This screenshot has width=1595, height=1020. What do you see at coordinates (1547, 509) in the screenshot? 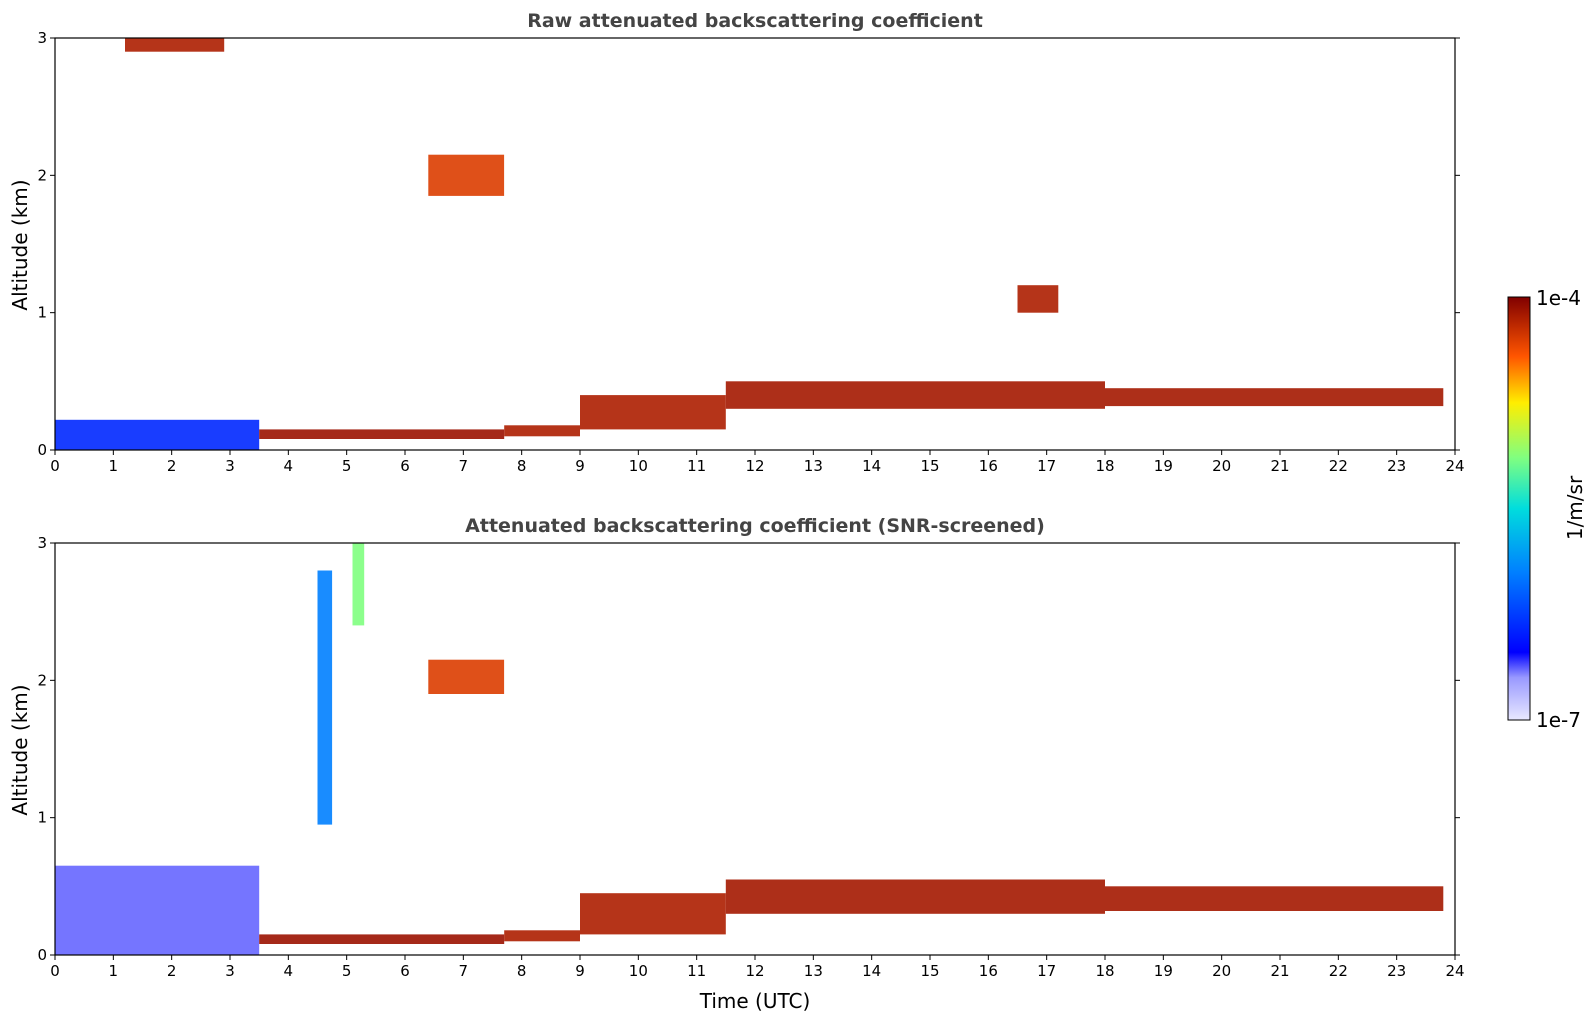
I see `colorbar: 1e-4 1e-7 1/m/sr` at bounding box center [1547, 509].